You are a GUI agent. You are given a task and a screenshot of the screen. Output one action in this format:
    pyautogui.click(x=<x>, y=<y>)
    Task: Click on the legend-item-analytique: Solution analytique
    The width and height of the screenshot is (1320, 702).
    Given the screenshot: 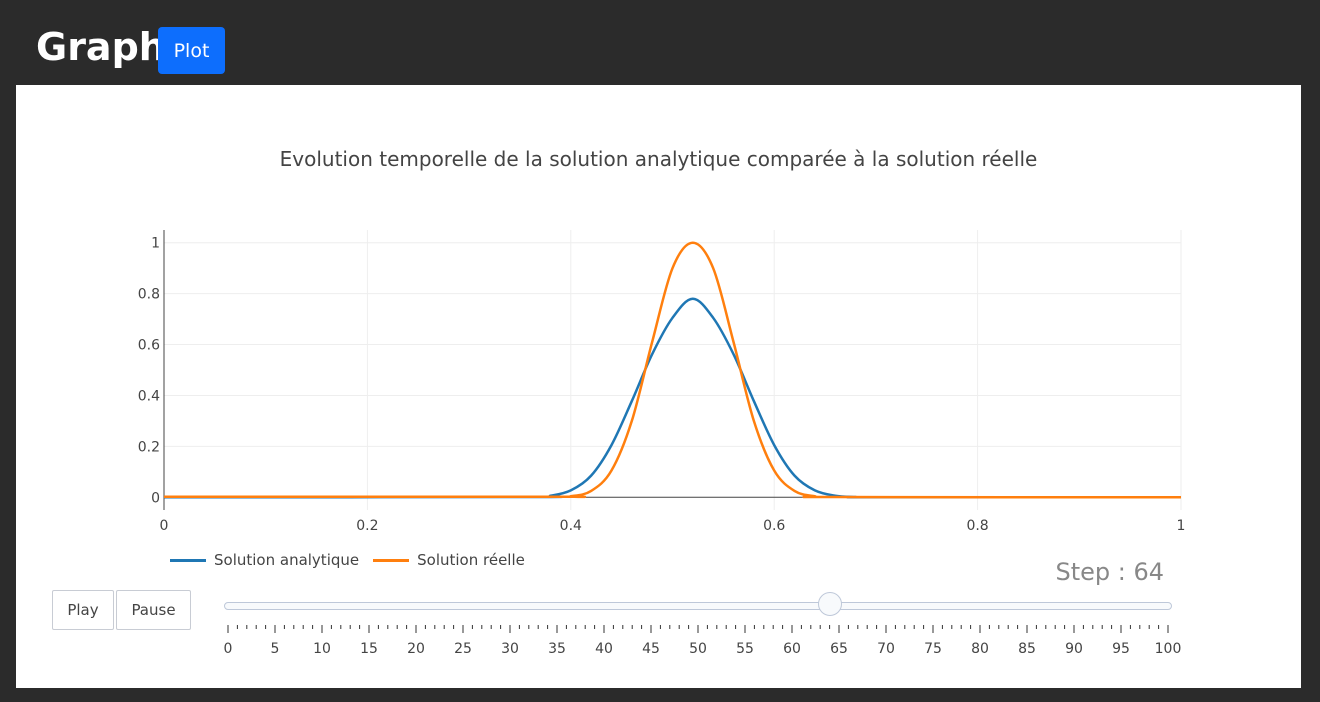 What is the action you would take?
    pyautogui.click(x=264, y=560)
    